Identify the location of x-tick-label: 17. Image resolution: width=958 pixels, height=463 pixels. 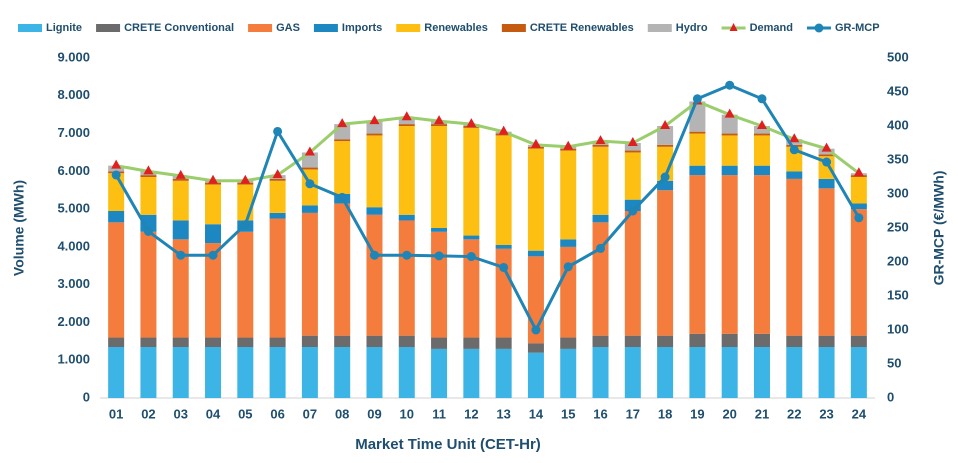
(633, 413).